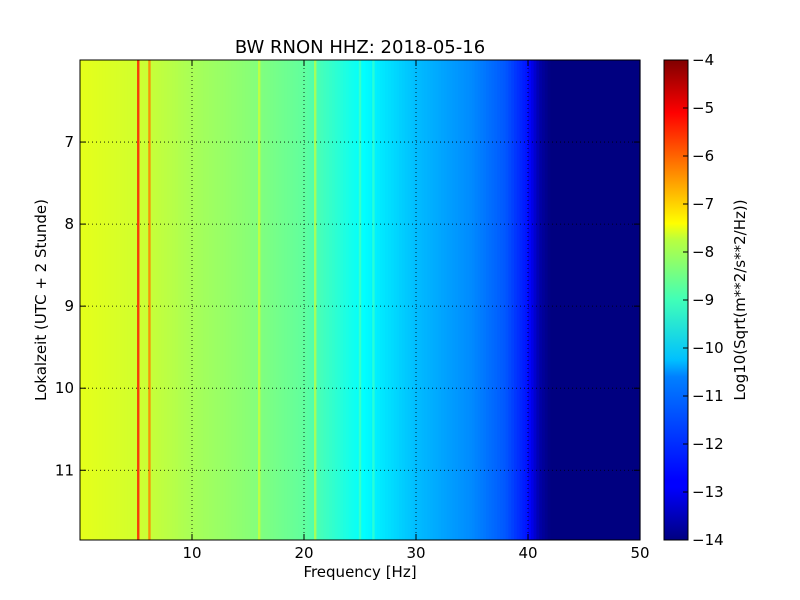 This screenshot has width=800, height=600. I want to click on x-tick-label: 20, so click(303, 553).